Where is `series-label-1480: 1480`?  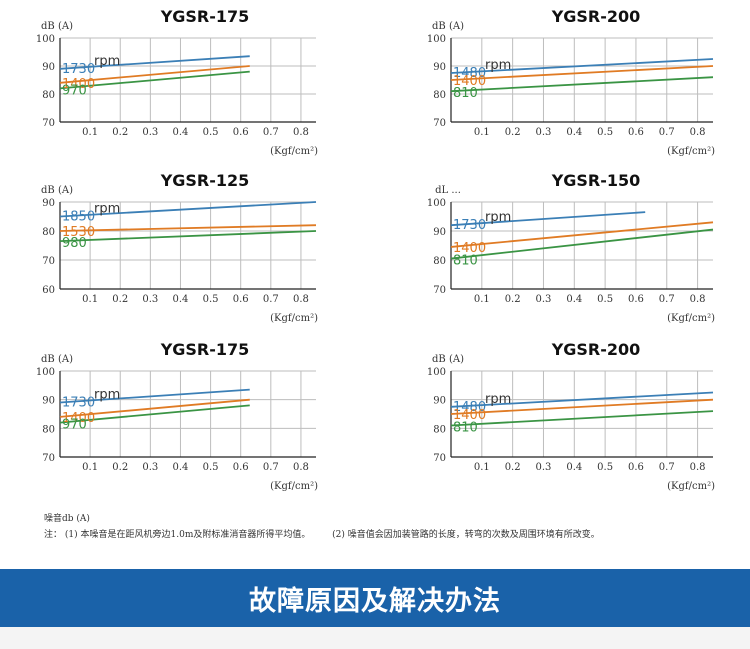
series-label-1480: 1480 is located at coordinates (469, 407).